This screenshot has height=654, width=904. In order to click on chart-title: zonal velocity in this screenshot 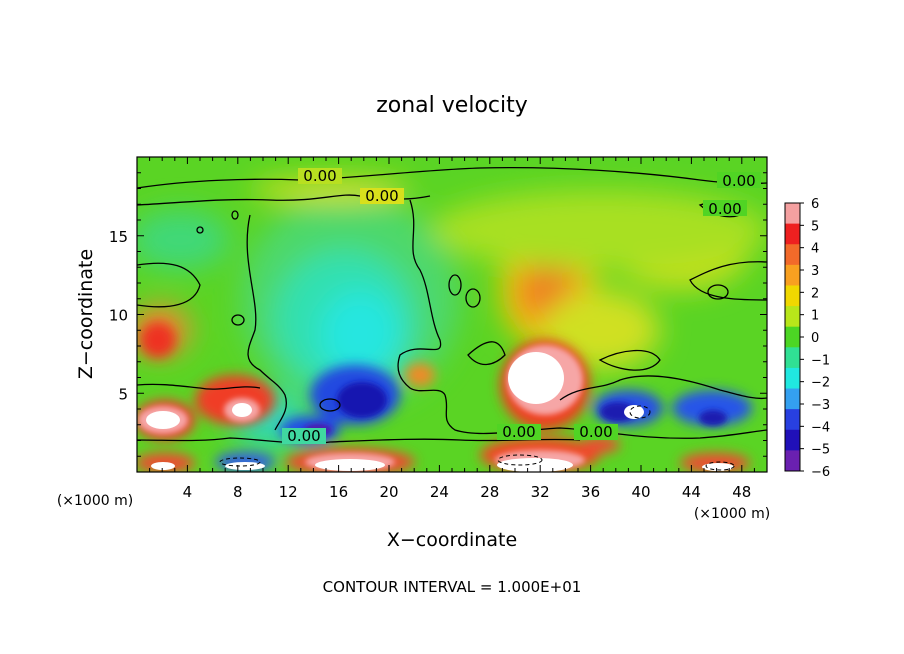, I will do `click(452, 105)`.